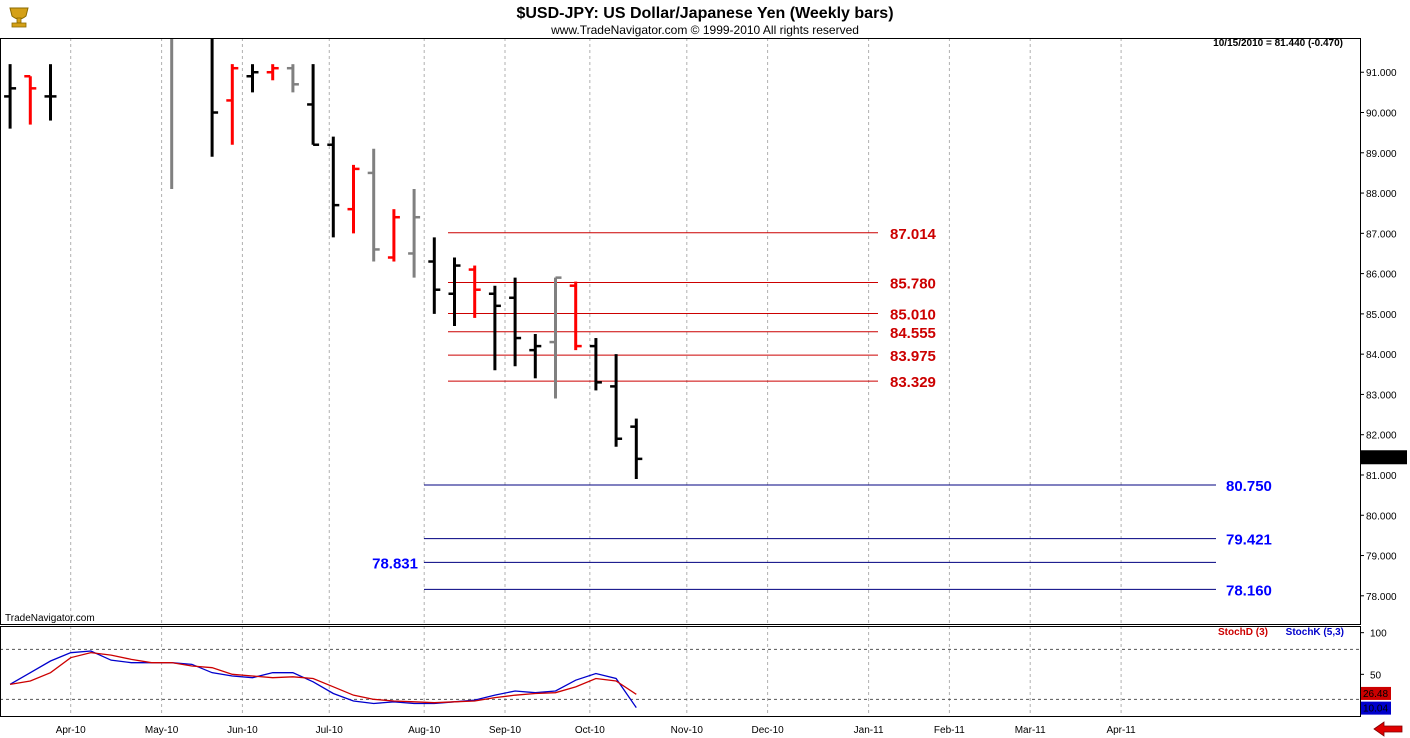  I want to click on stoch-k-value: 10.04, so click(1375, 709).